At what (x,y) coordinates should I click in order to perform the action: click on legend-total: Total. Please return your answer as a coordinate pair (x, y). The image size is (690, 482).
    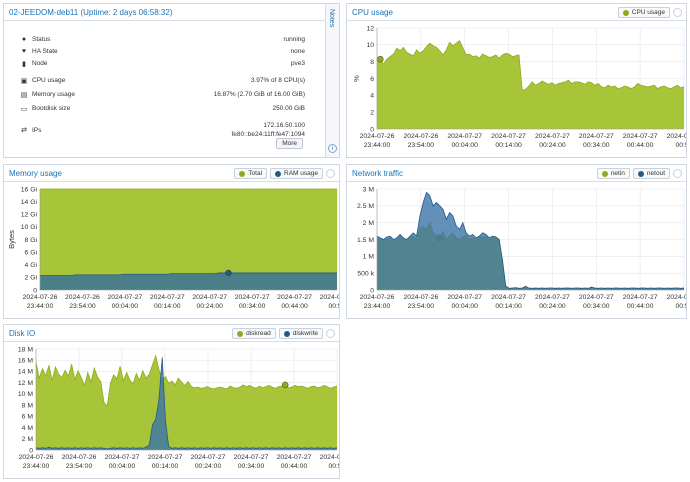
    Looking at the image, I should click on (251, 173).